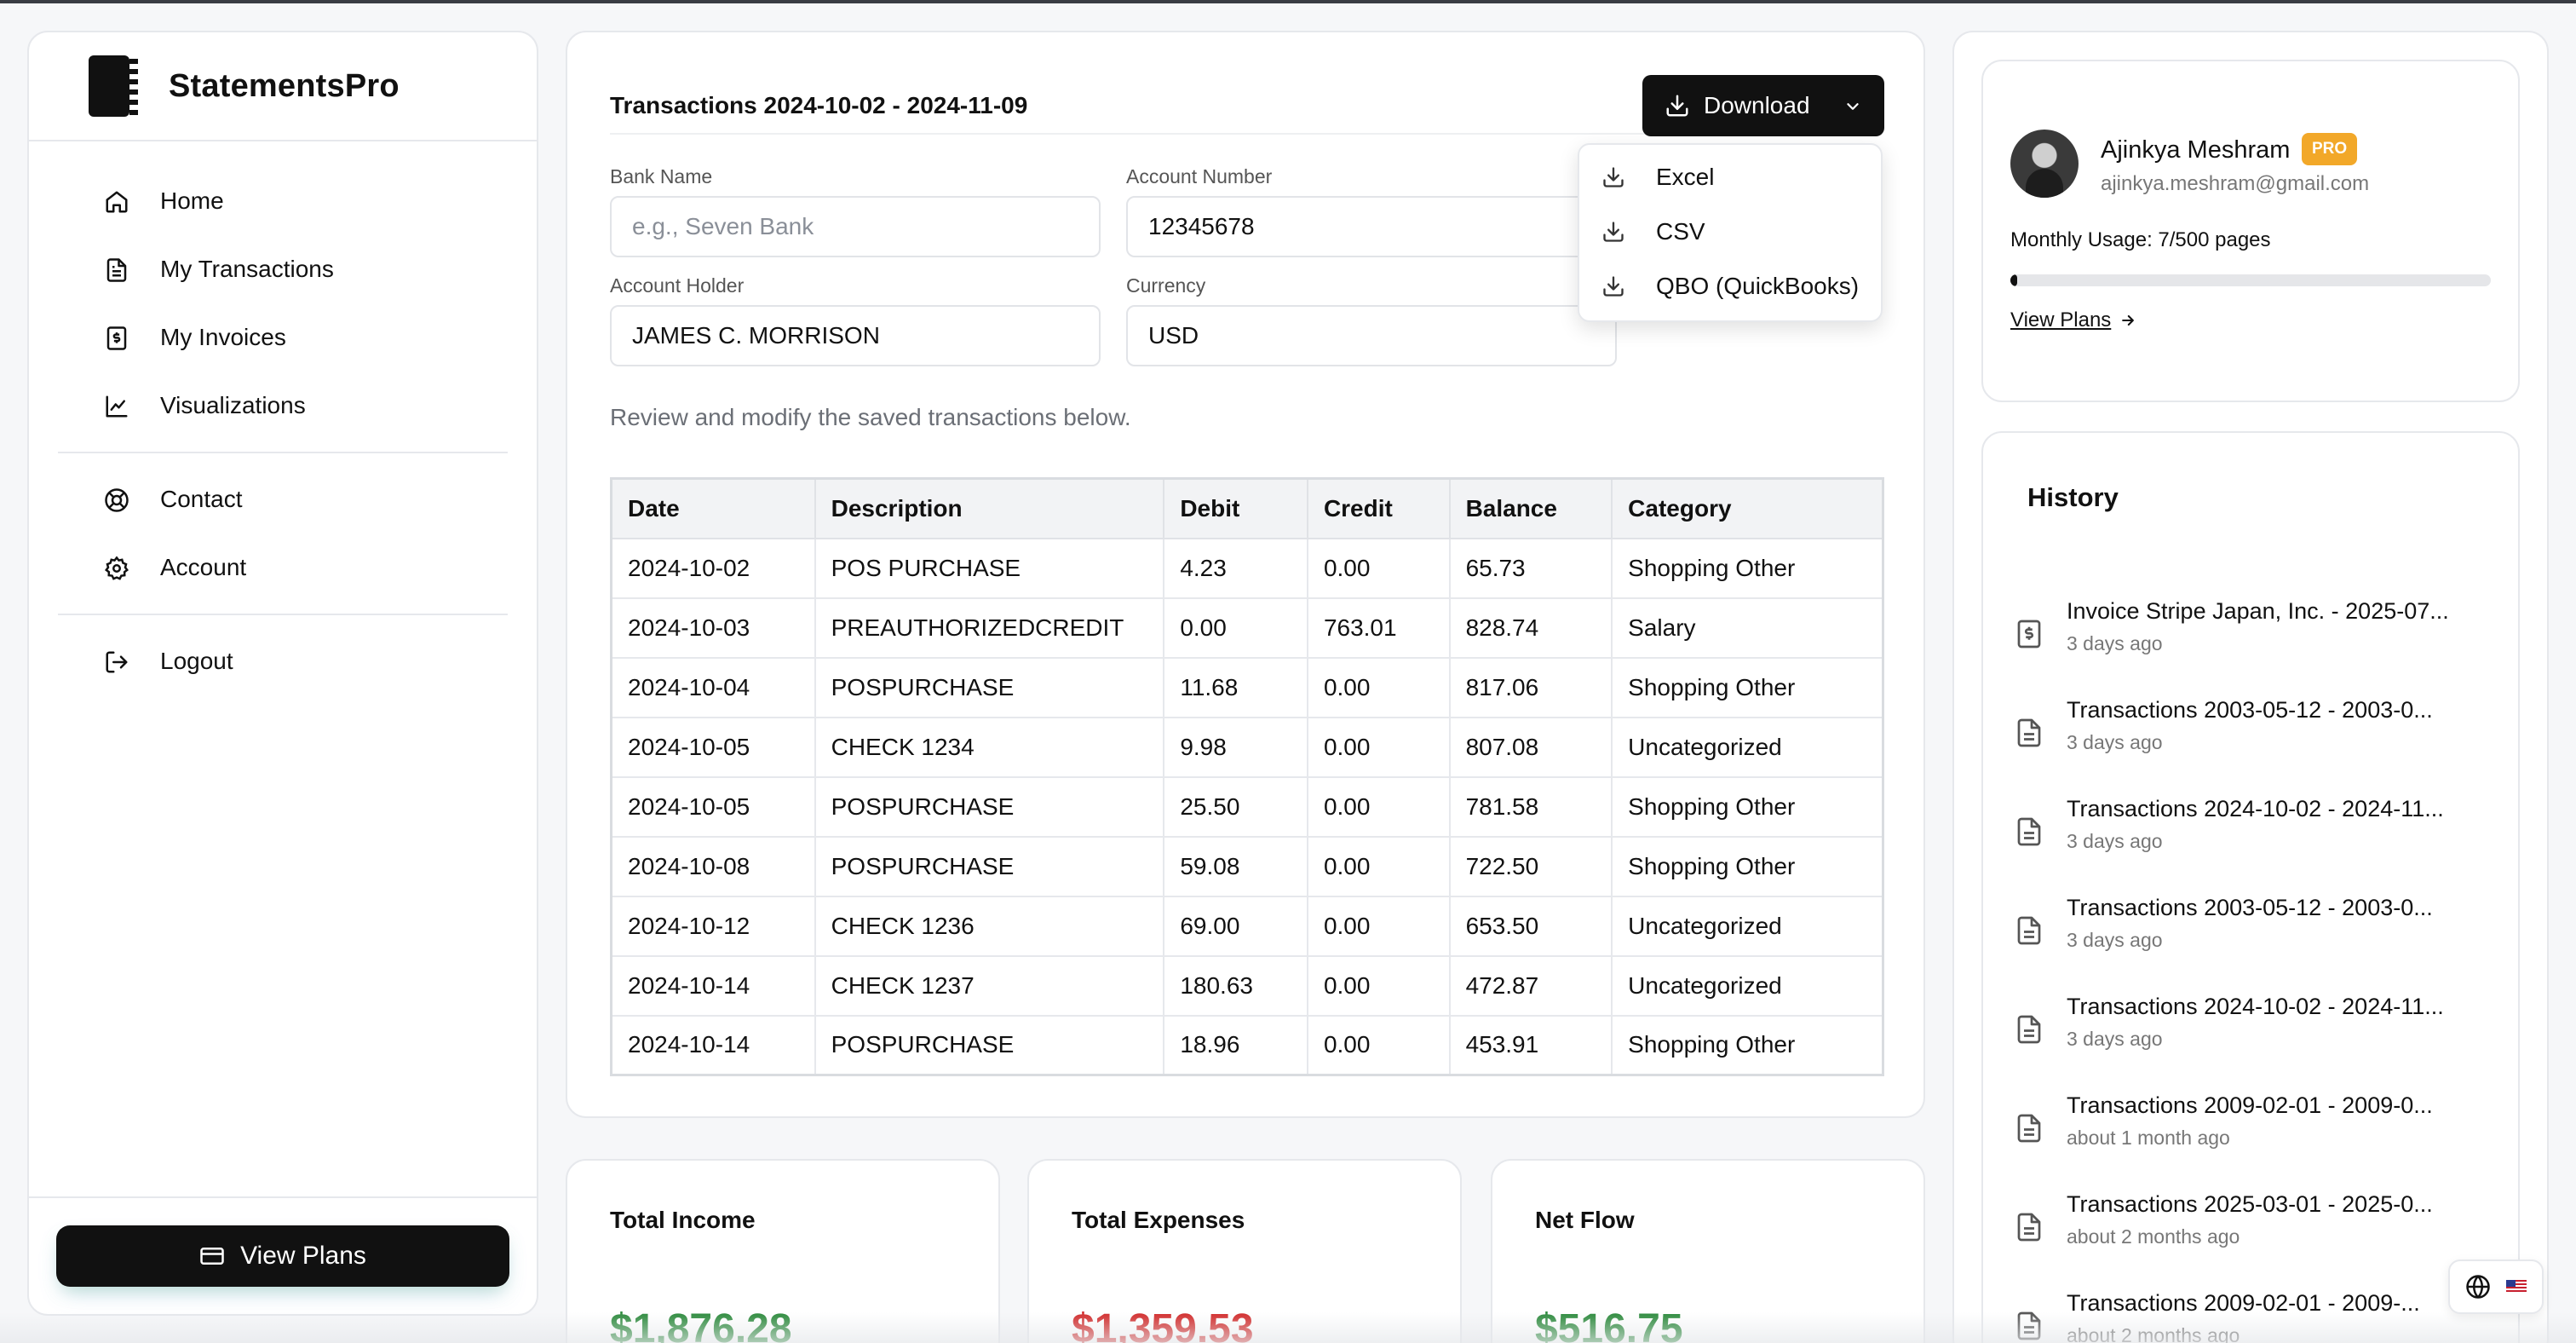  Describe the element at coordinates (713, 866) in the screenshot. I see `cell-date: 2024-10-08` at that location.